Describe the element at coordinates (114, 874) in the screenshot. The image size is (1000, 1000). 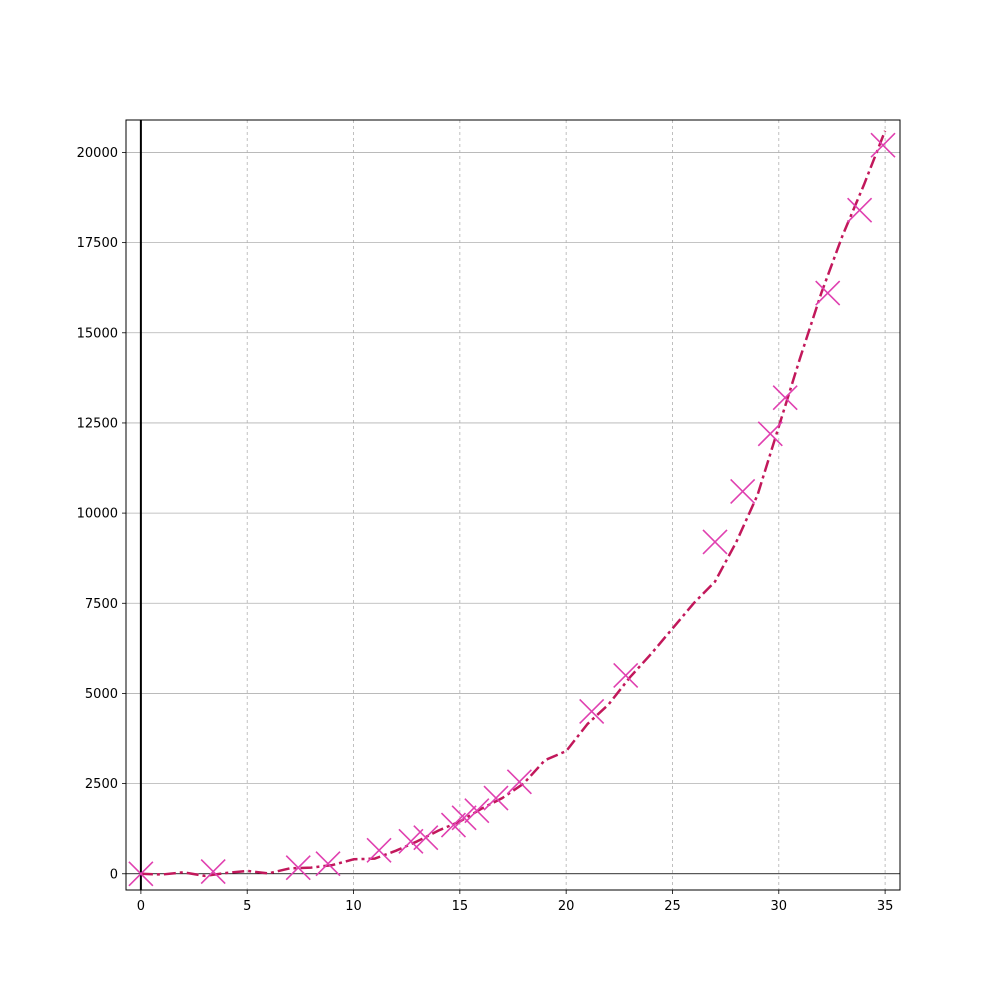
I see `y-tick-label: 0` at that location.